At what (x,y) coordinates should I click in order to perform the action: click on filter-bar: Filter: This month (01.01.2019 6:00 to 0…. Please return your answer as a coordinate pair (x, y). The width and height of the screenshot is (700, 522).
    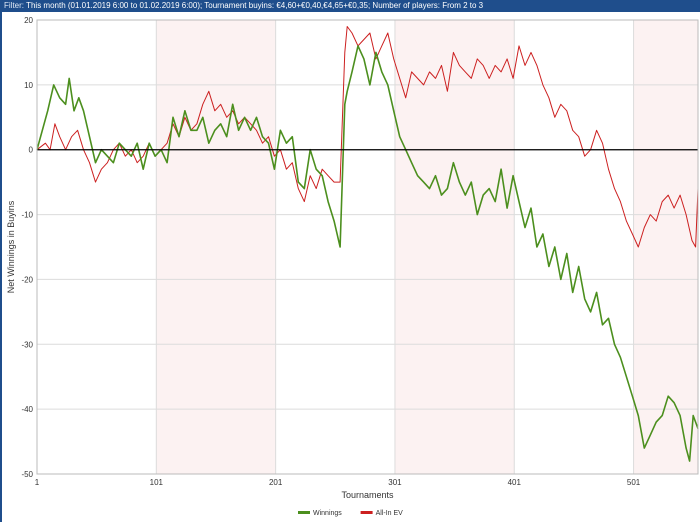
    Looking at the image, I should click on (350, 6).